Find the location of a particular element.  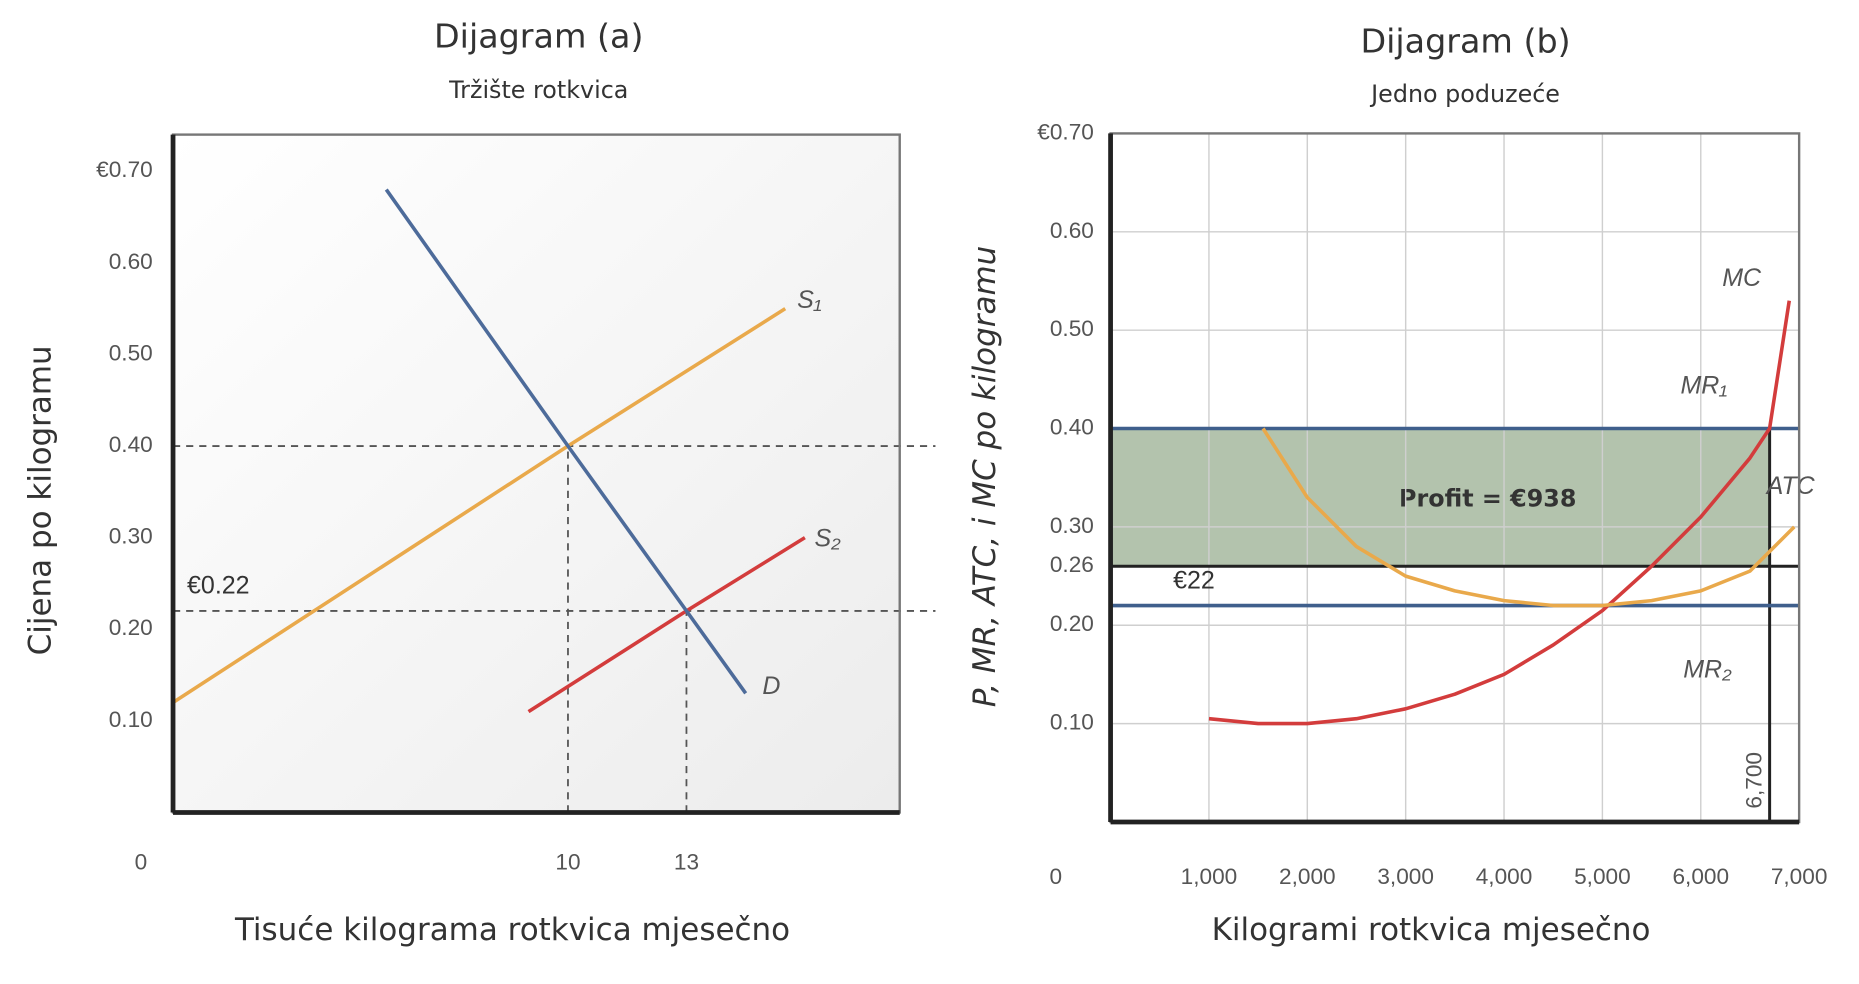

y-axis-label: Cijena po kilogramu is located at coordinates (40, 500).